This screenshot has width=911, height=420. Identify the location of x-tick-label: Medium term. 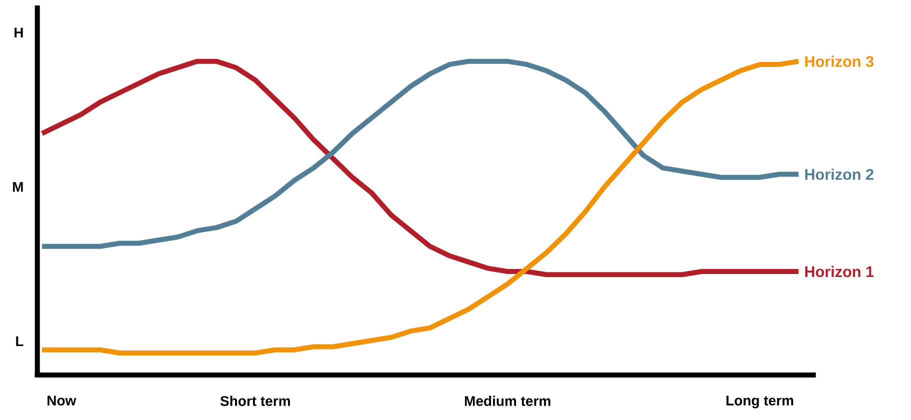
(507, 401).